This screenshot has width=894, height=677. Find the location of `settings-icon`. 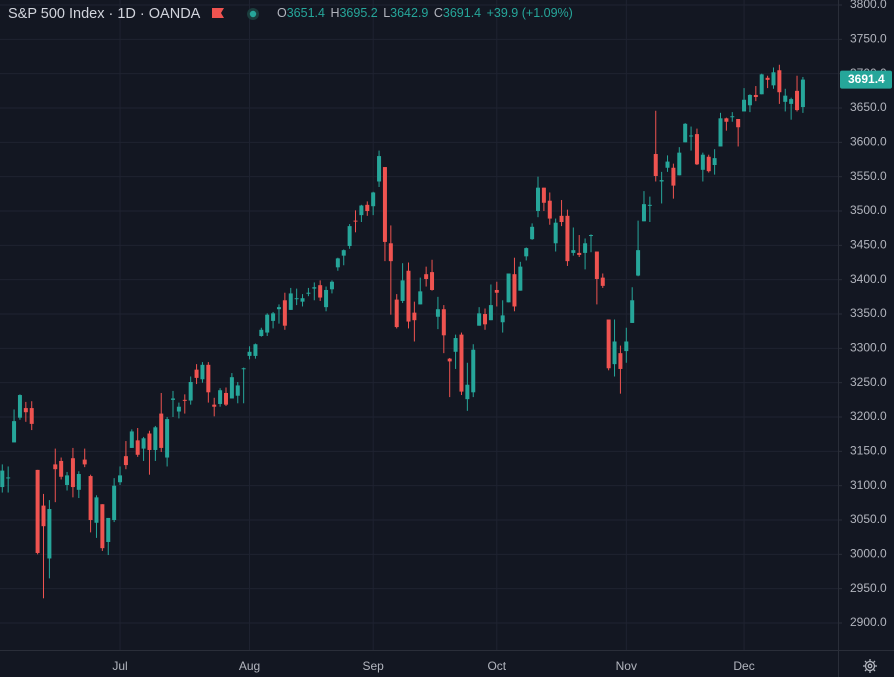

settings-icon is located at coordinates (870, 666).